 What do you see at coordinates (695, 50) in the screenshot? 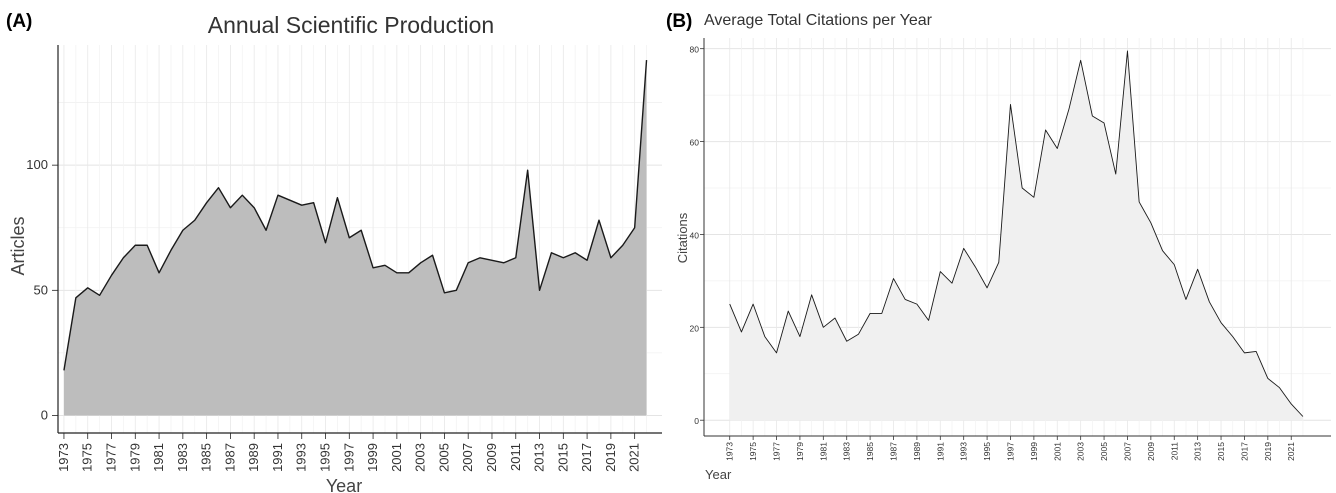
I see `y-tick-label: 80` at bounding box center [695, 50].